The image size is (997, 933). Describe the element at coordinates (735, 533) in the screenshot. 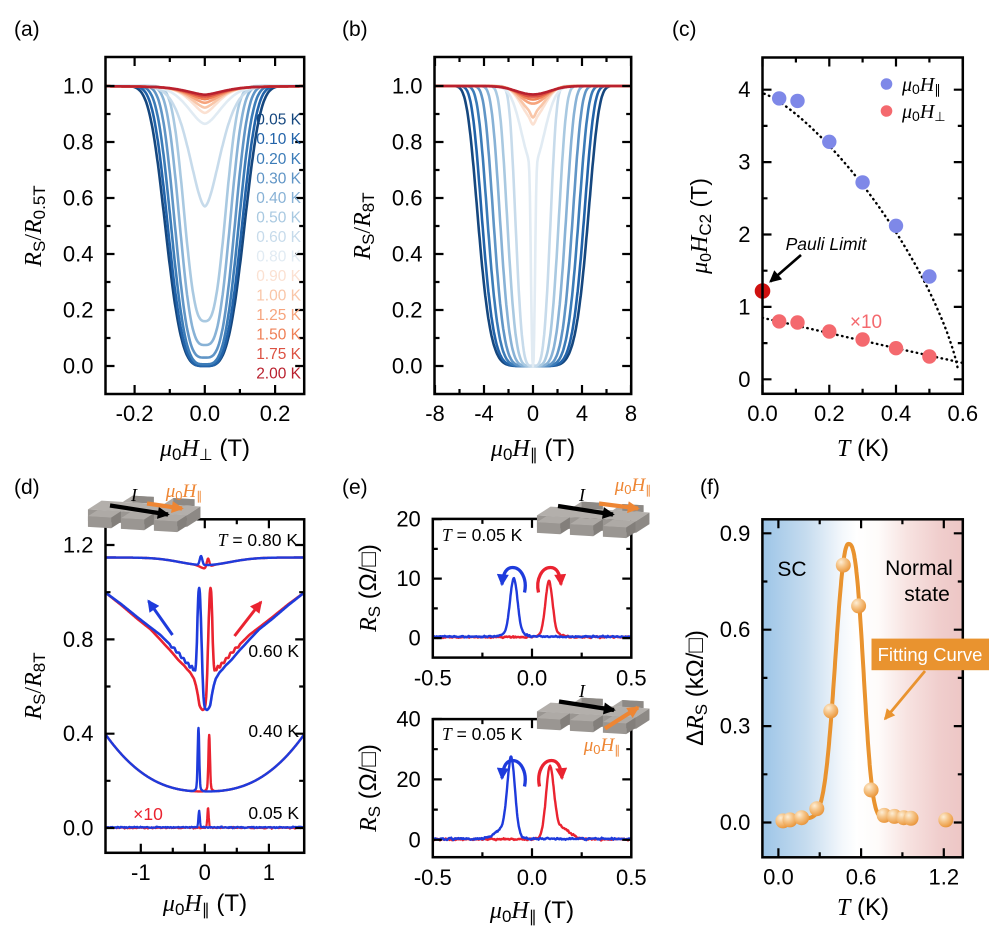

I see `svg-text: 0.9` at that location.